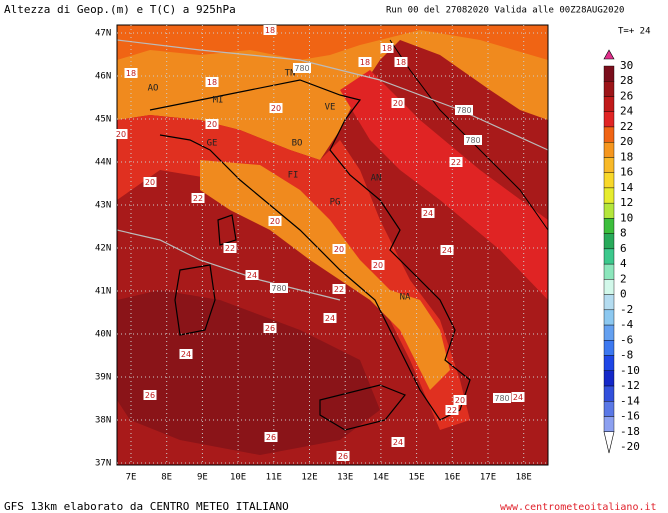  I want to click on legend-label: 10, so click(626, 217).